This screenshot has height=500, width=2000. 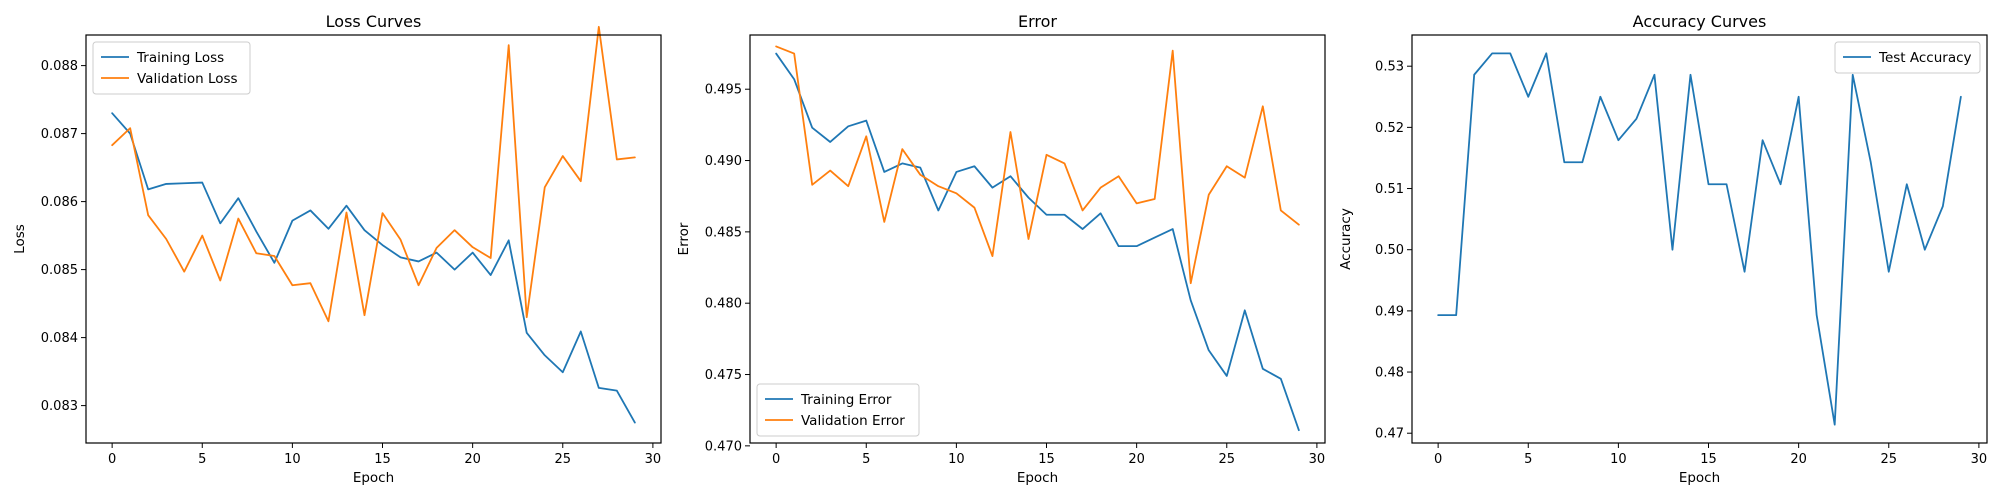 What do you see at coordinates (1389, 189) in the screenshot?
I see `y-tick-label: 0.51` at bounding box center [1389, 189].